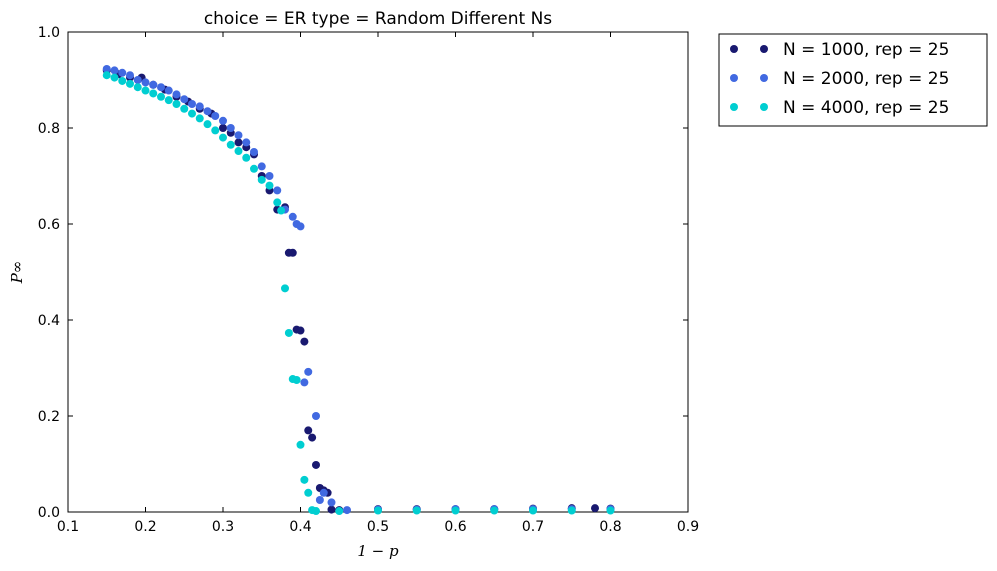 The width and height of the screenshot is (997, 571). Describe the element at coordinates (688, 527) in the screenshot. I see `x-tick-label: 0.9` at that location.